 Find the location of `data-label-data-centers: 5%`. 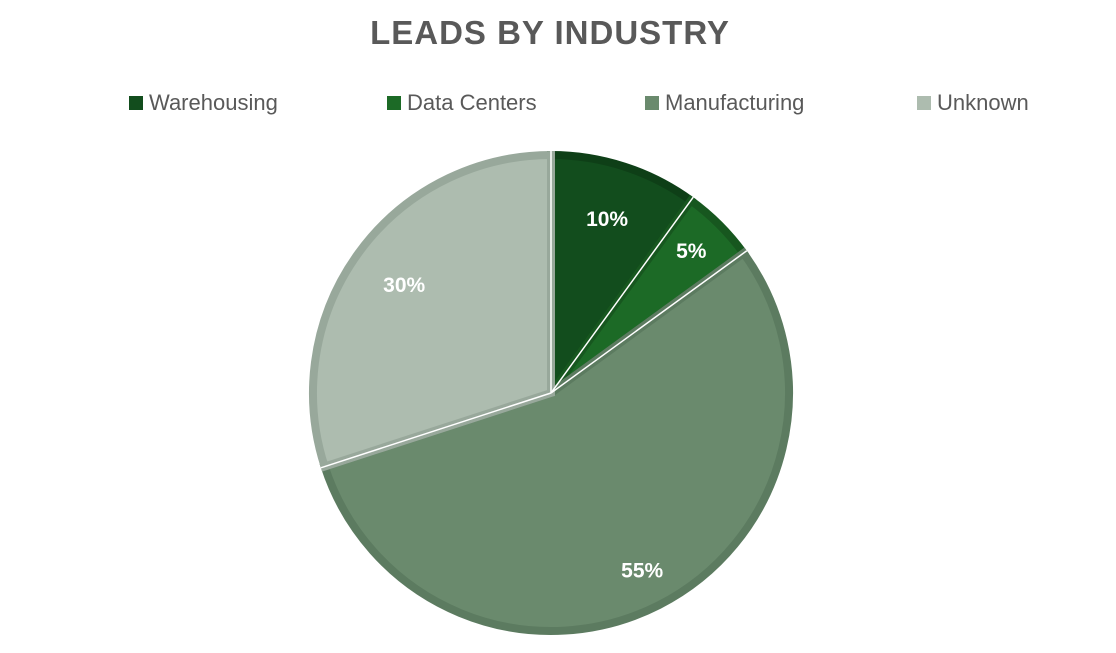

data-label-data-centers: 5% is located at coordinates (691, 251).